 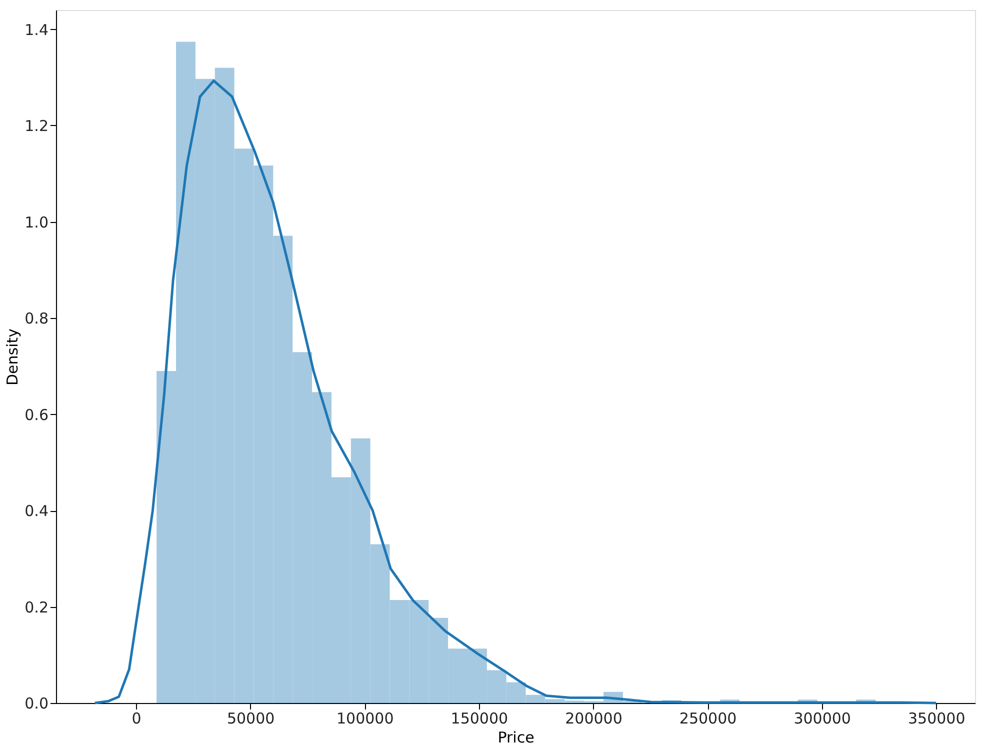 What do you see at coordinates (593, 719) in the screenshot?
I see `x-tick-label: 200000` at bounding box center [593, 719].